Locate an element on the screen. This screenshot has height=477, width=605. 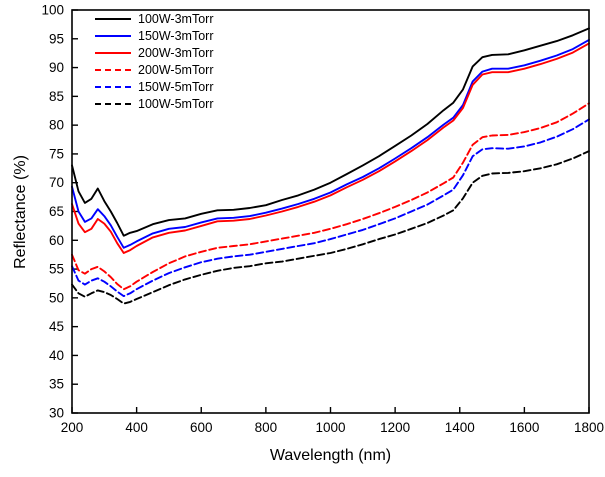
y-tick-label: 45 is located at coordinates (56, 326).